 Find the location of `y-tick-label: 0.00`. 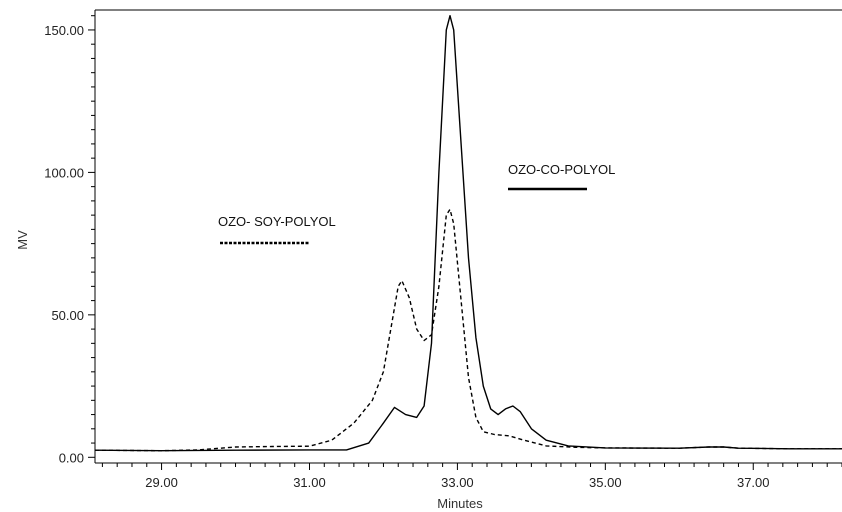

y-tick-label: 0.00 is located at coordinates (71, 457).